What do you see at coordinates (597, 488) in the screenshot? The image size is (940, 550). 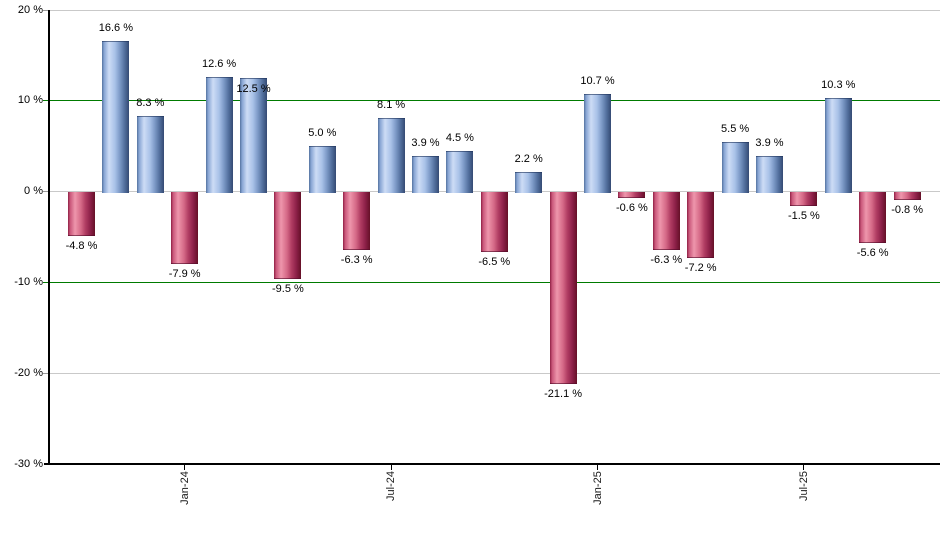 I see `x-axis-label: Jan-25` at bounding box center [597, 488].